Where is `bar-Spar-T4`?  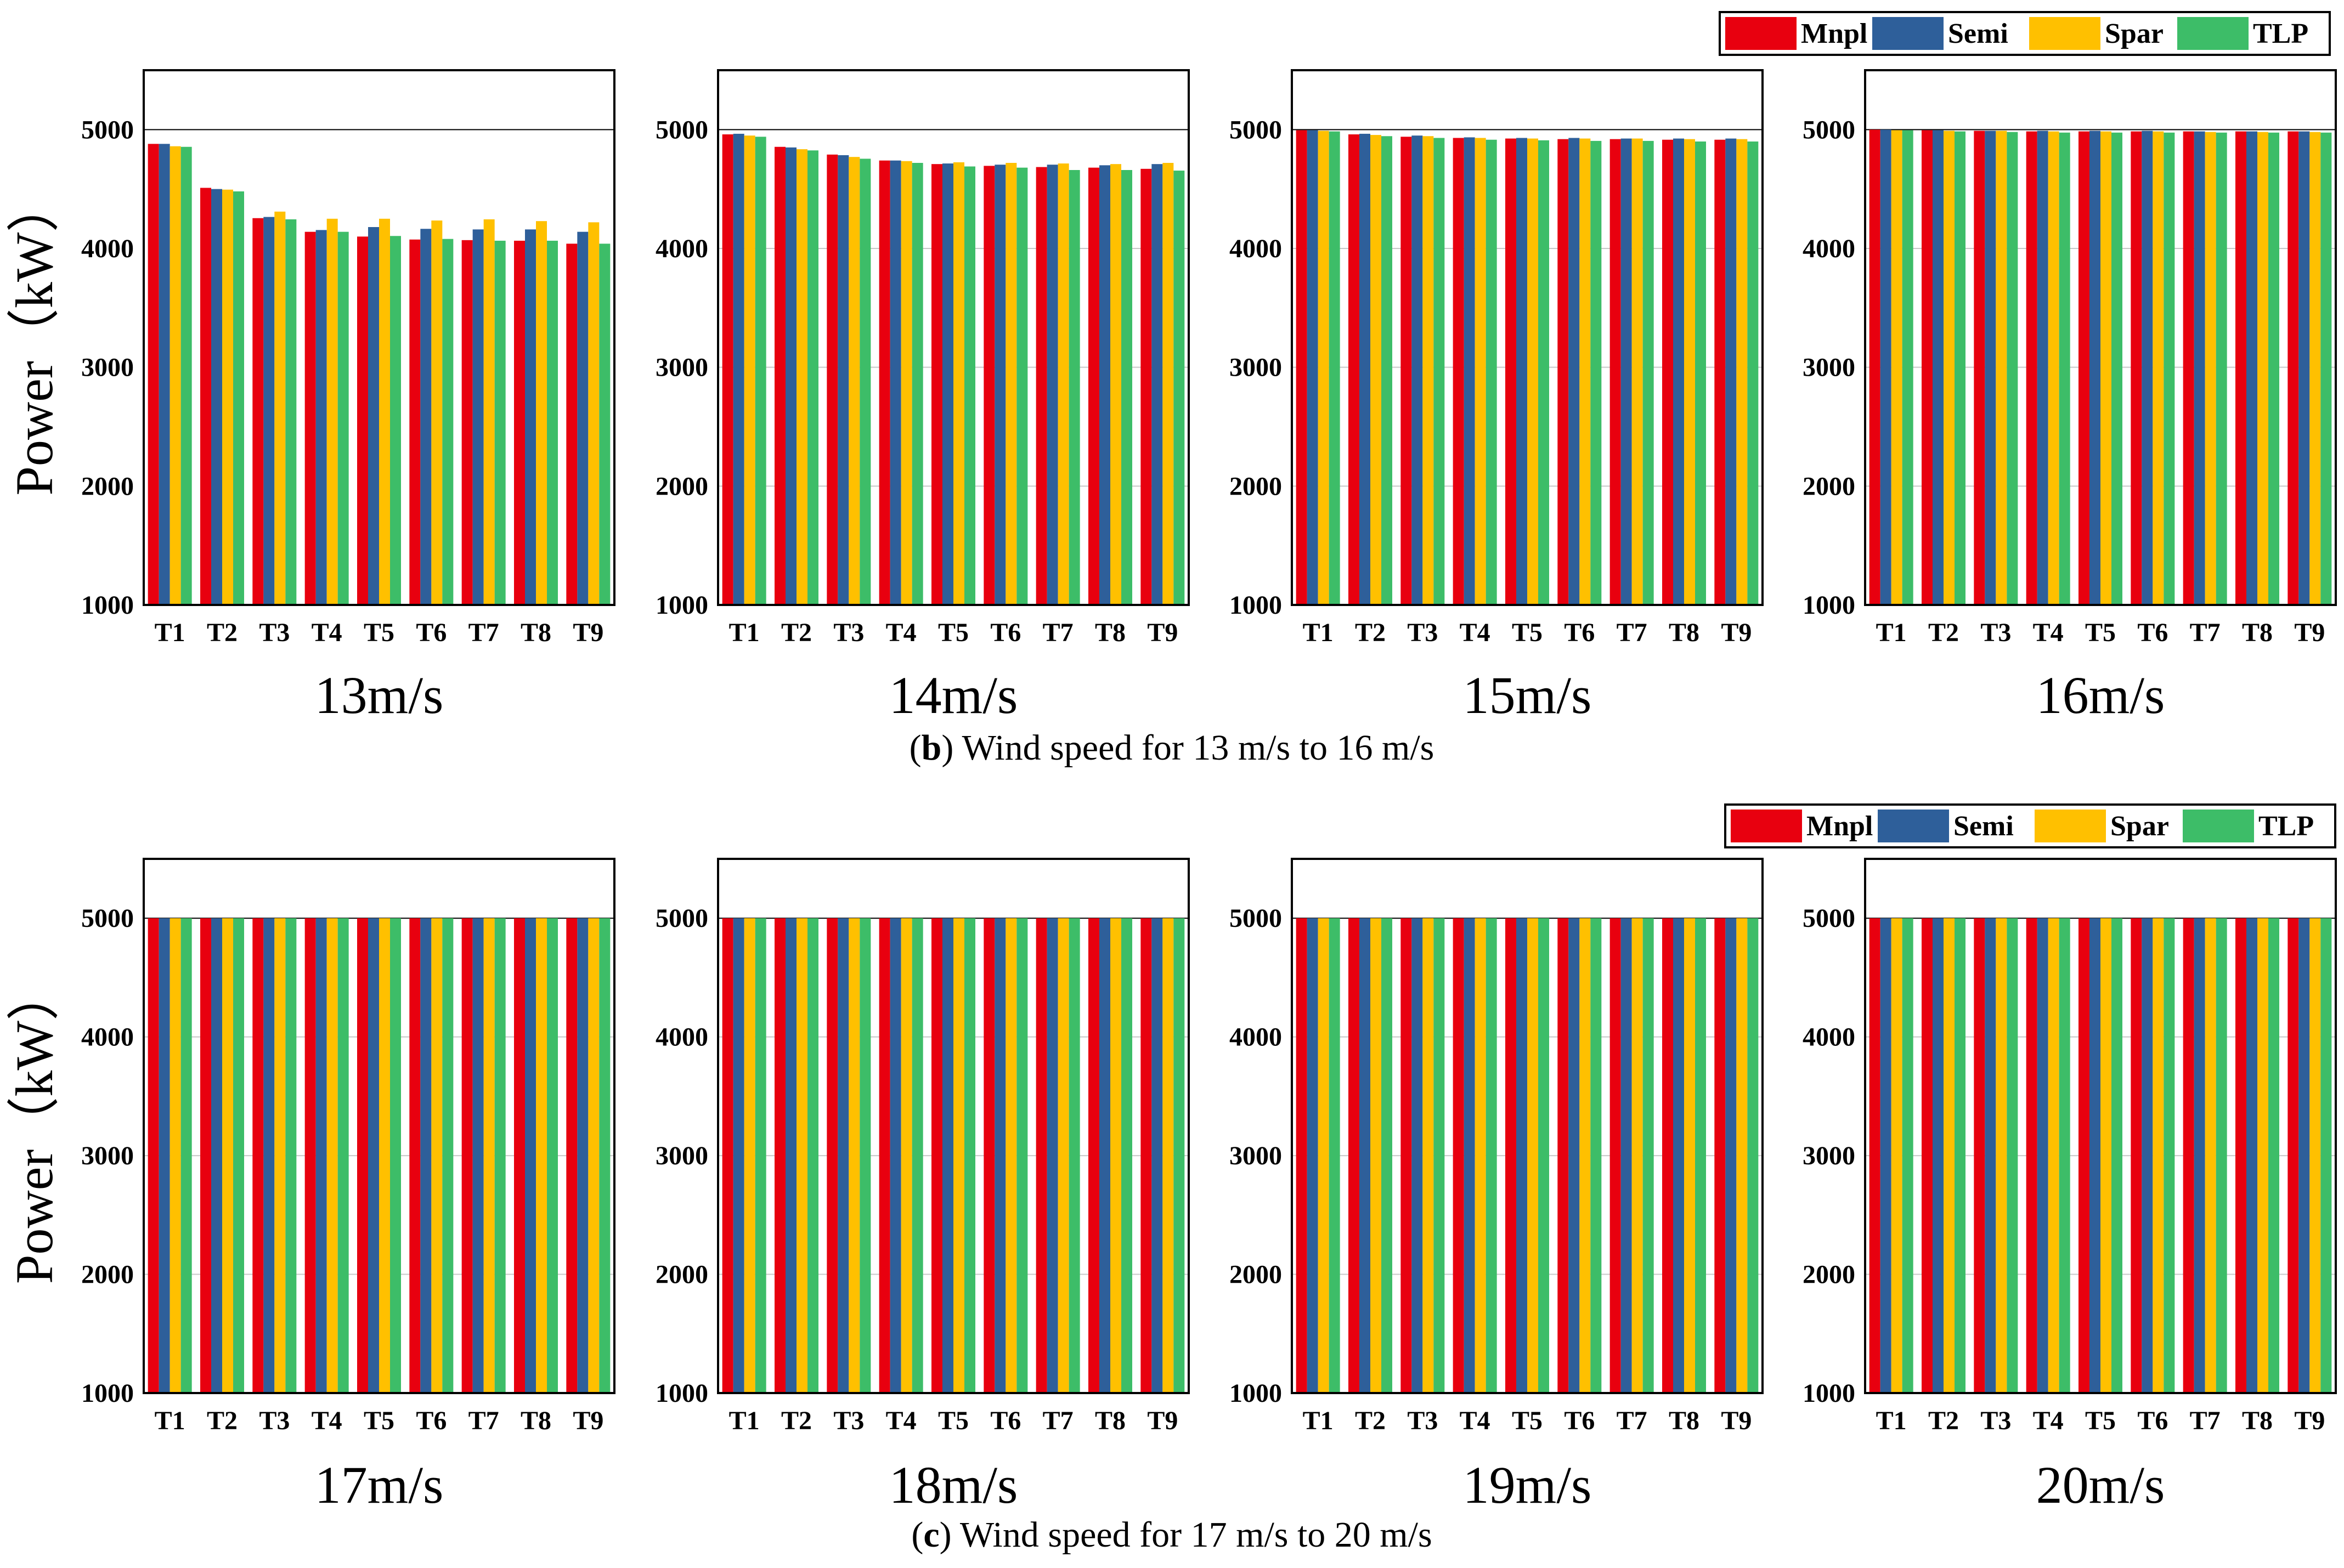 bar-Spar-T4 is located at coordinates (1480, 1155).